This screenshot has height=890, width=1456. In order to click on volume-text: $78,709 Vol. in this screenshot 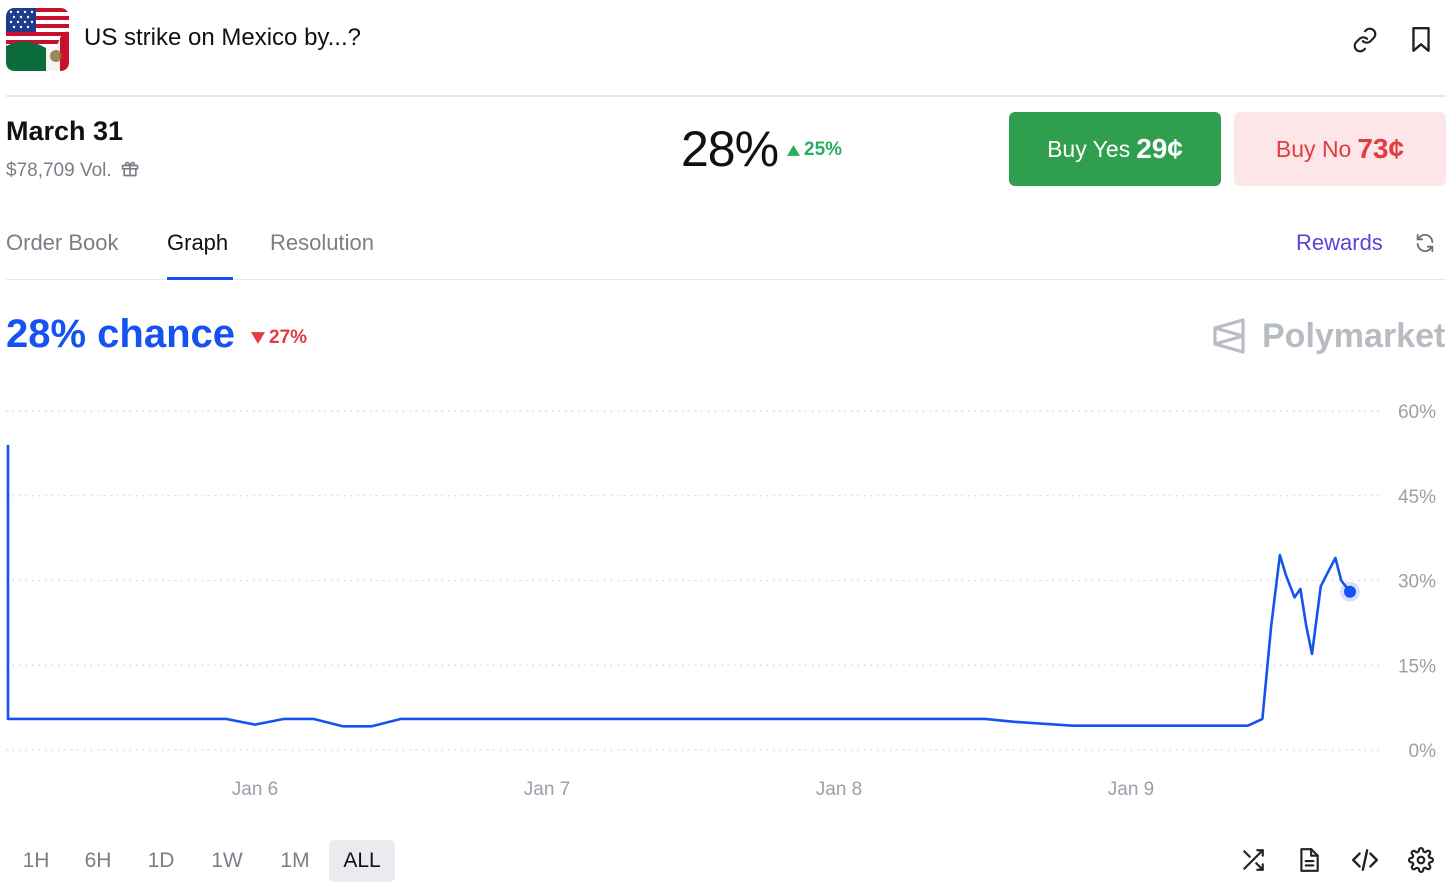, I will do `click(59, 170)`.